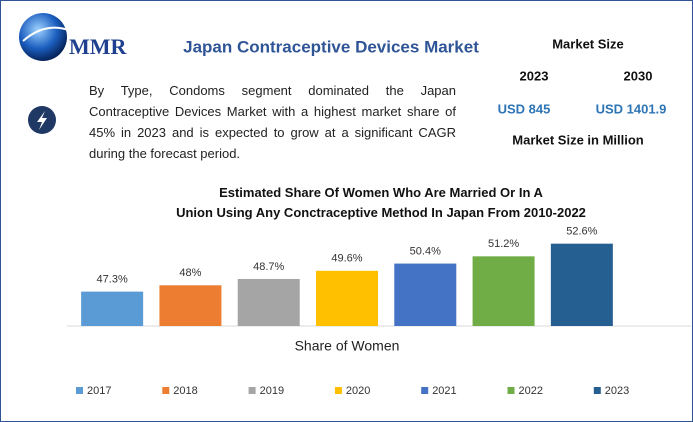 This screenshot has width=693, height=422. What do you see at coordinates (358, 391) in the screenshot?
I see `legend-label: 2020` at bounding box center [358, 391].